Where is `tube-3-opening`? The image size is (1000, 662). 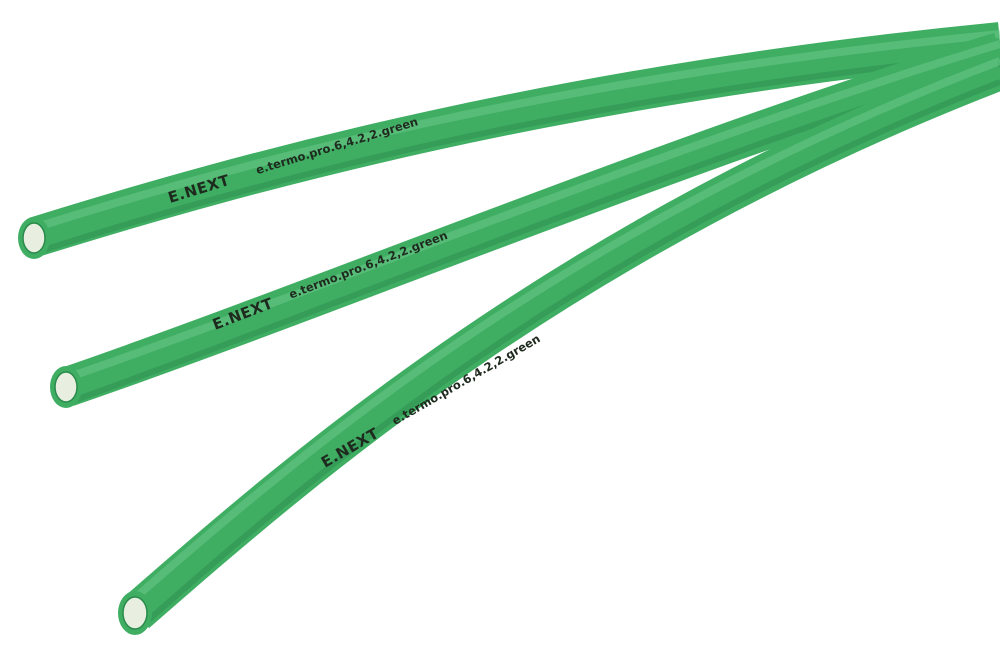 tube-3-opening is located at coordinates (135, 613).